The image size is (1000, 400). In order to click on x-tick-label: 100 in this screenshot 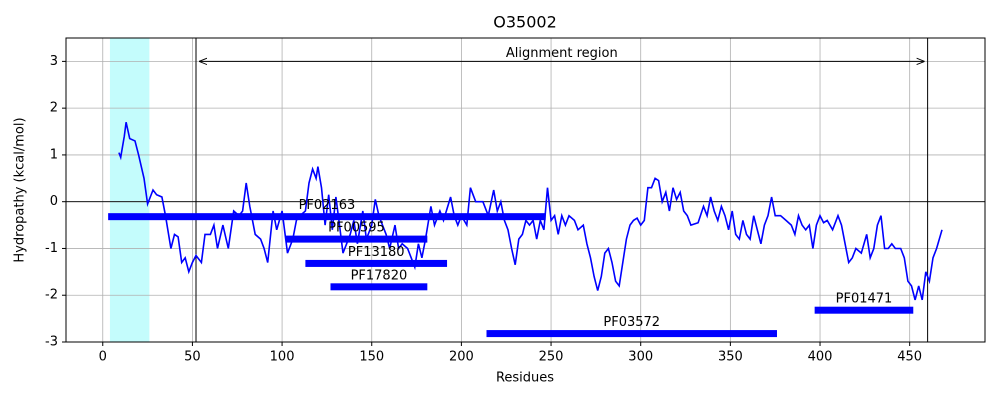, I will do `click(282, 357)`.